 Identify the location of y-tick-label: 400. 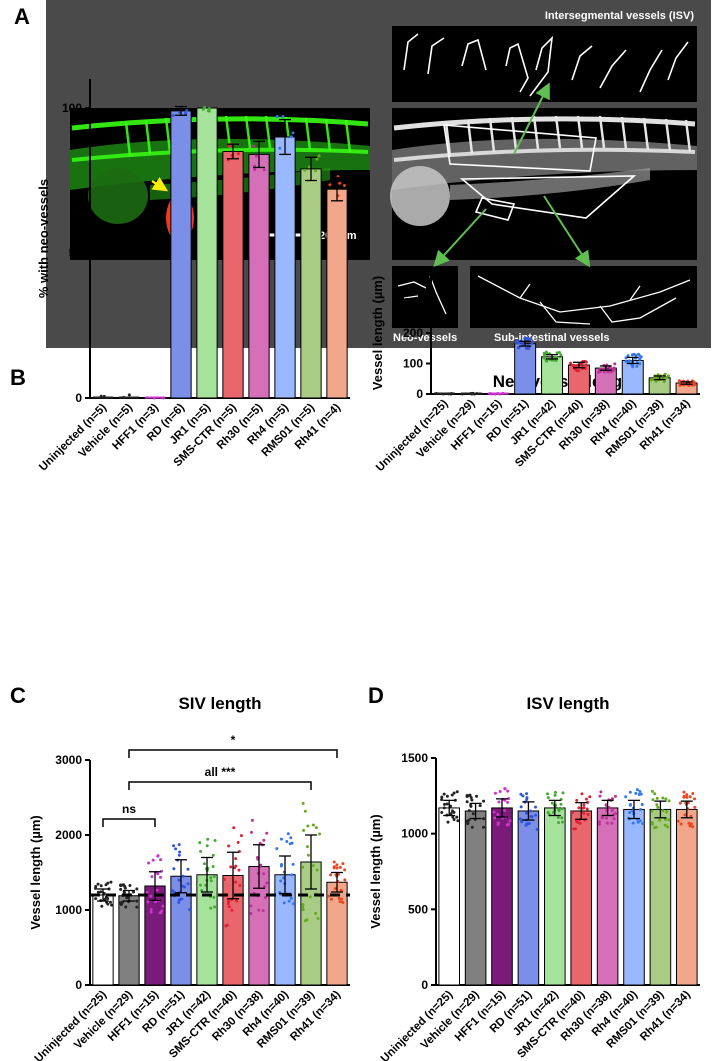
(413, 272).